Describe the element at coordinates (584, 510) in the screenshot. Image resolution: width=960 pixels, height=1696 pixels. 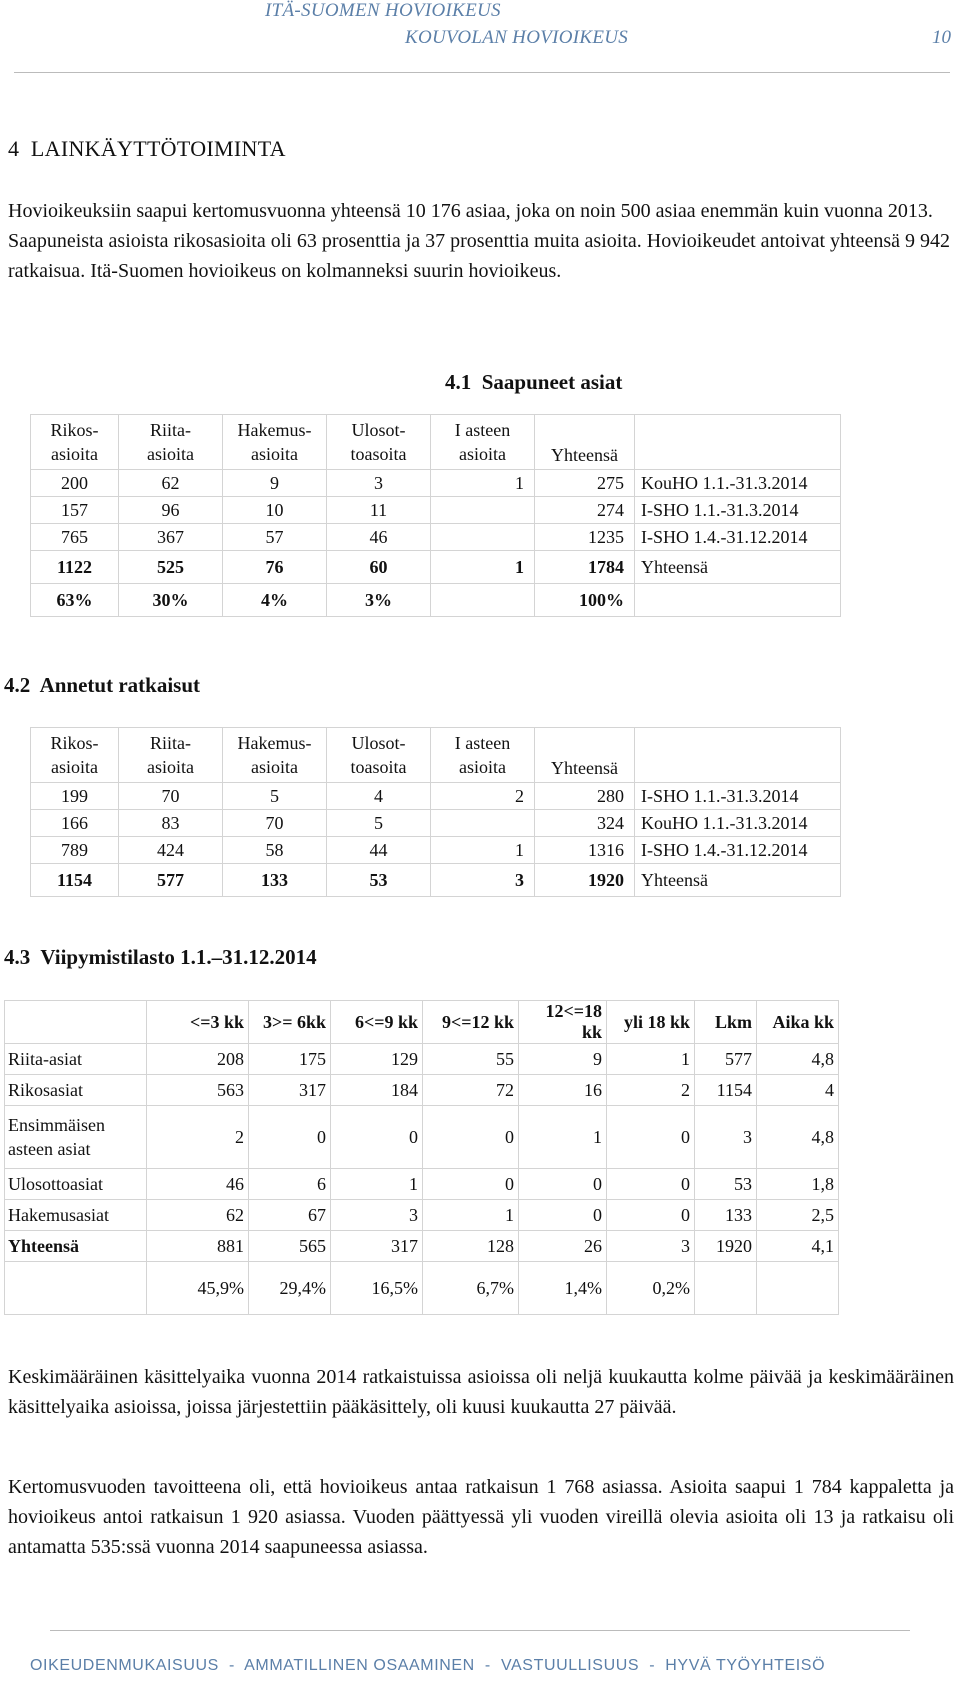
I see `received-cell: 274` at that location.